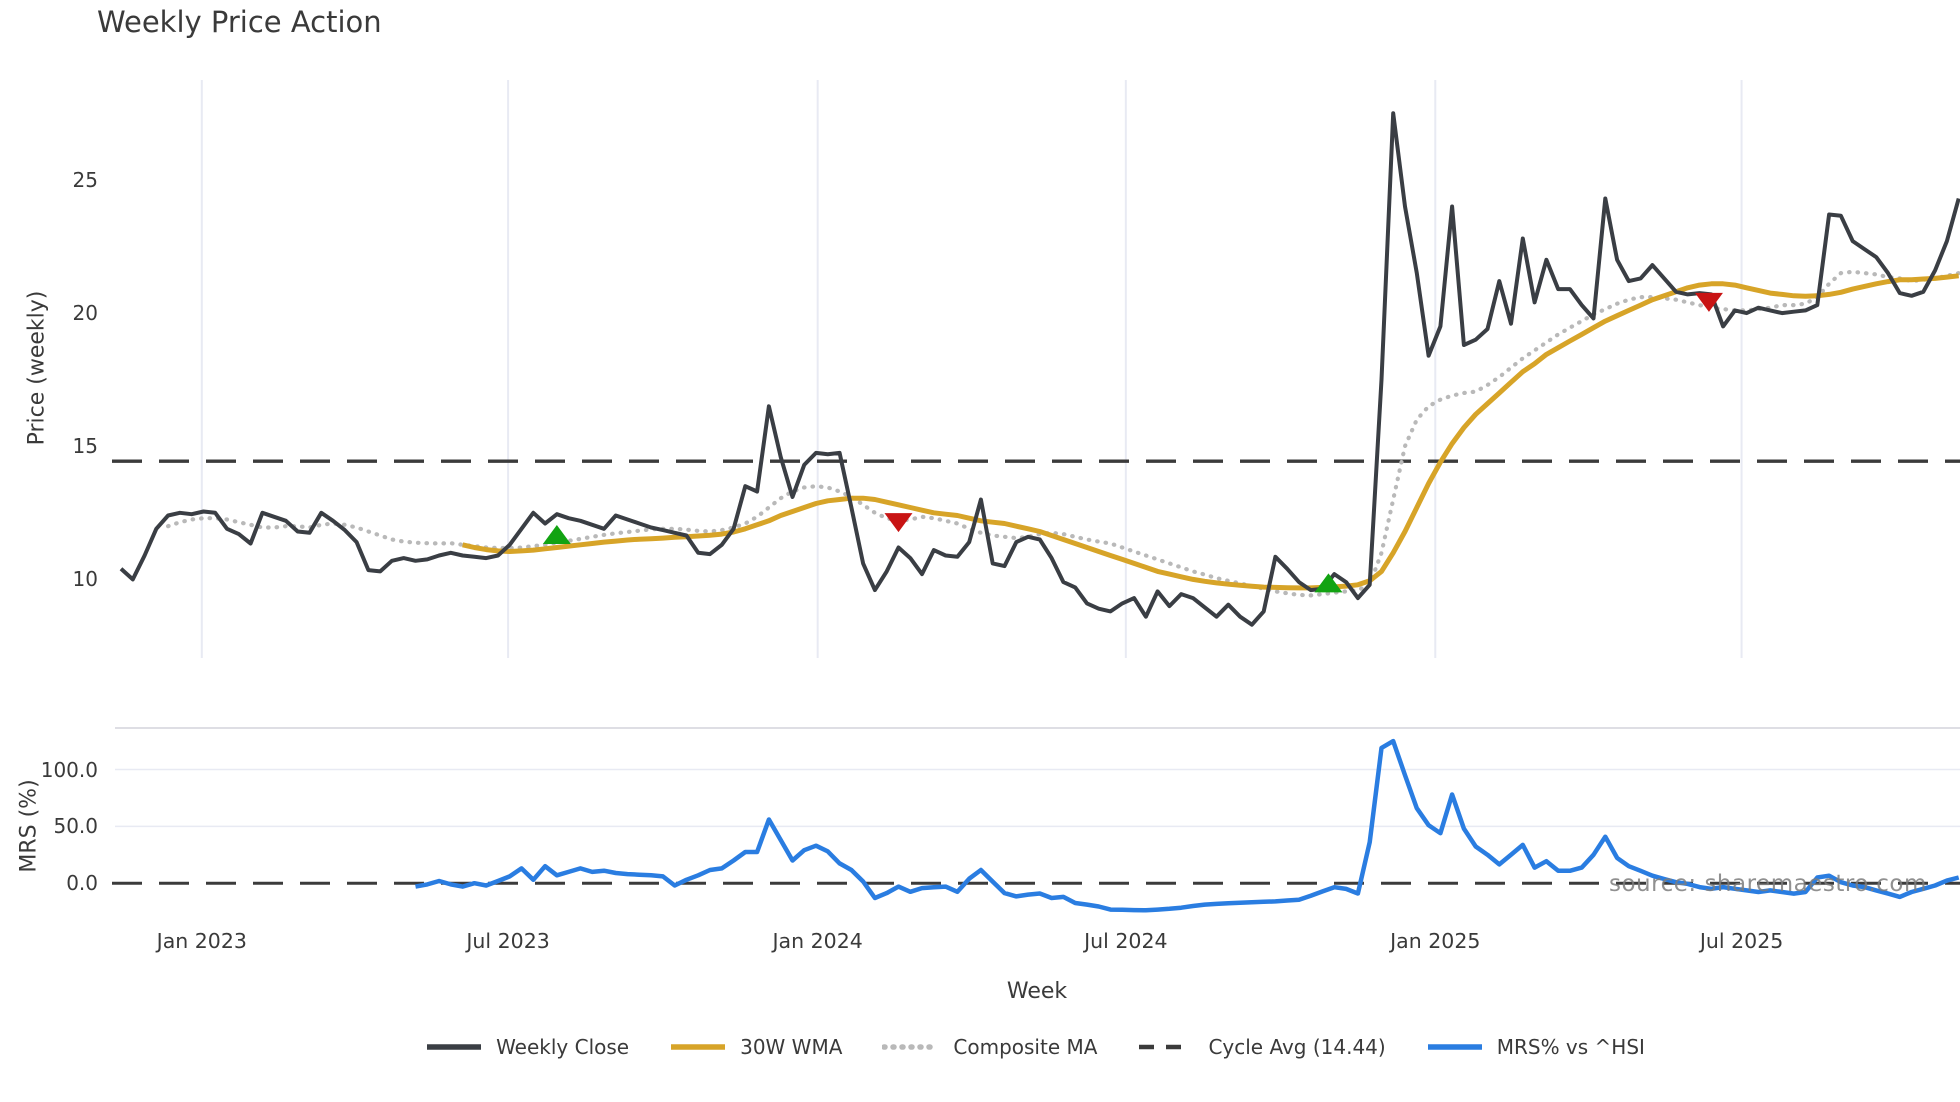 This screenshot has height=1102, width=1960. Describe the element at coordinates (201, 941) in the screenshot. I see `x-tick-label: Jan 2023` at that location.